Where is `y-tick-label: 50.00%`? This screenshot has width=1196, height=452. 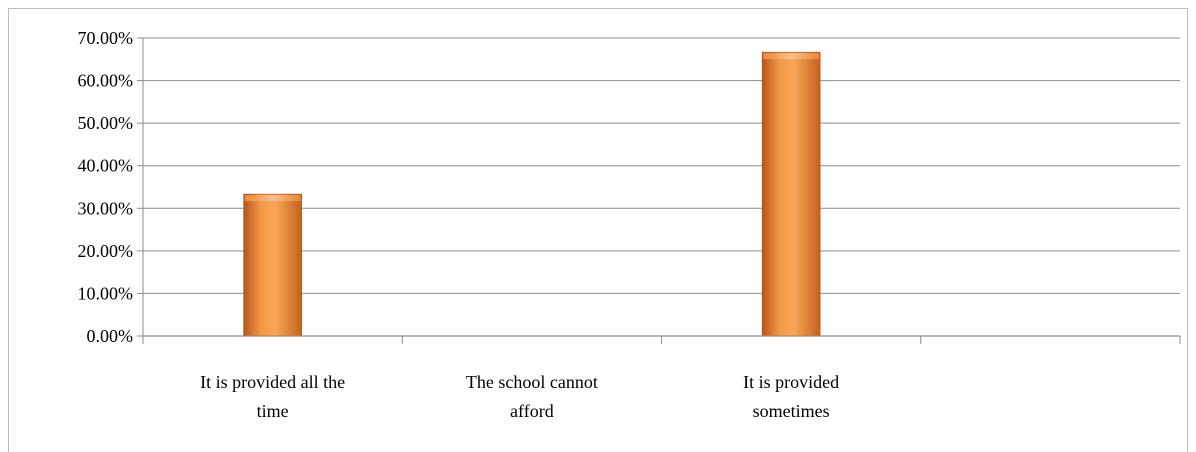
y-tick-label: 50.00% is located at coordinates (106, 123).